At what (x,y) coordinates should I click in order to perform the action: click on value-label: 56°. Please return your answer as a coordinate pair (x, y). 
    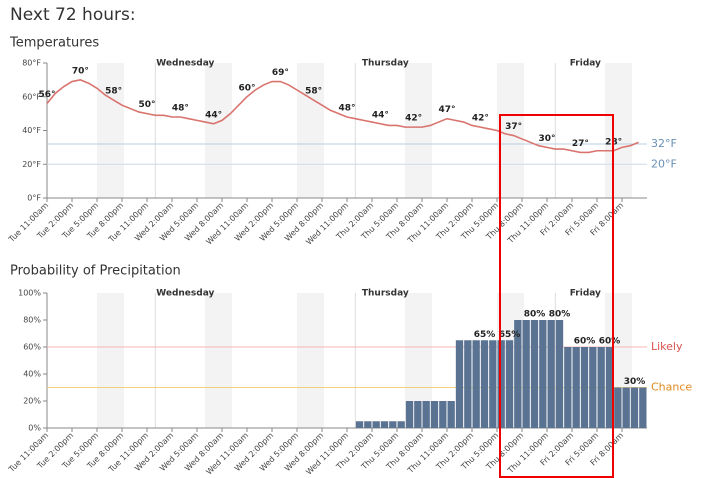
    Looking at the image, I should click on (46, 95).